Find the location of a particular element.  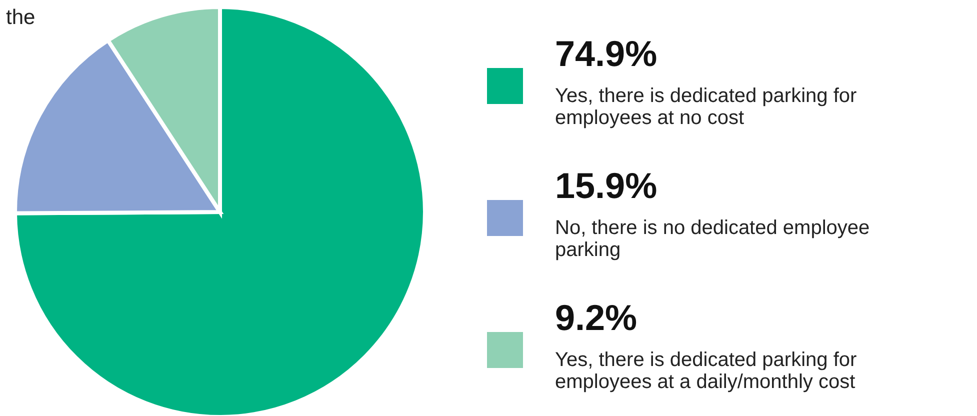

data-label: 9.2% is located at coordinates (596, 317).